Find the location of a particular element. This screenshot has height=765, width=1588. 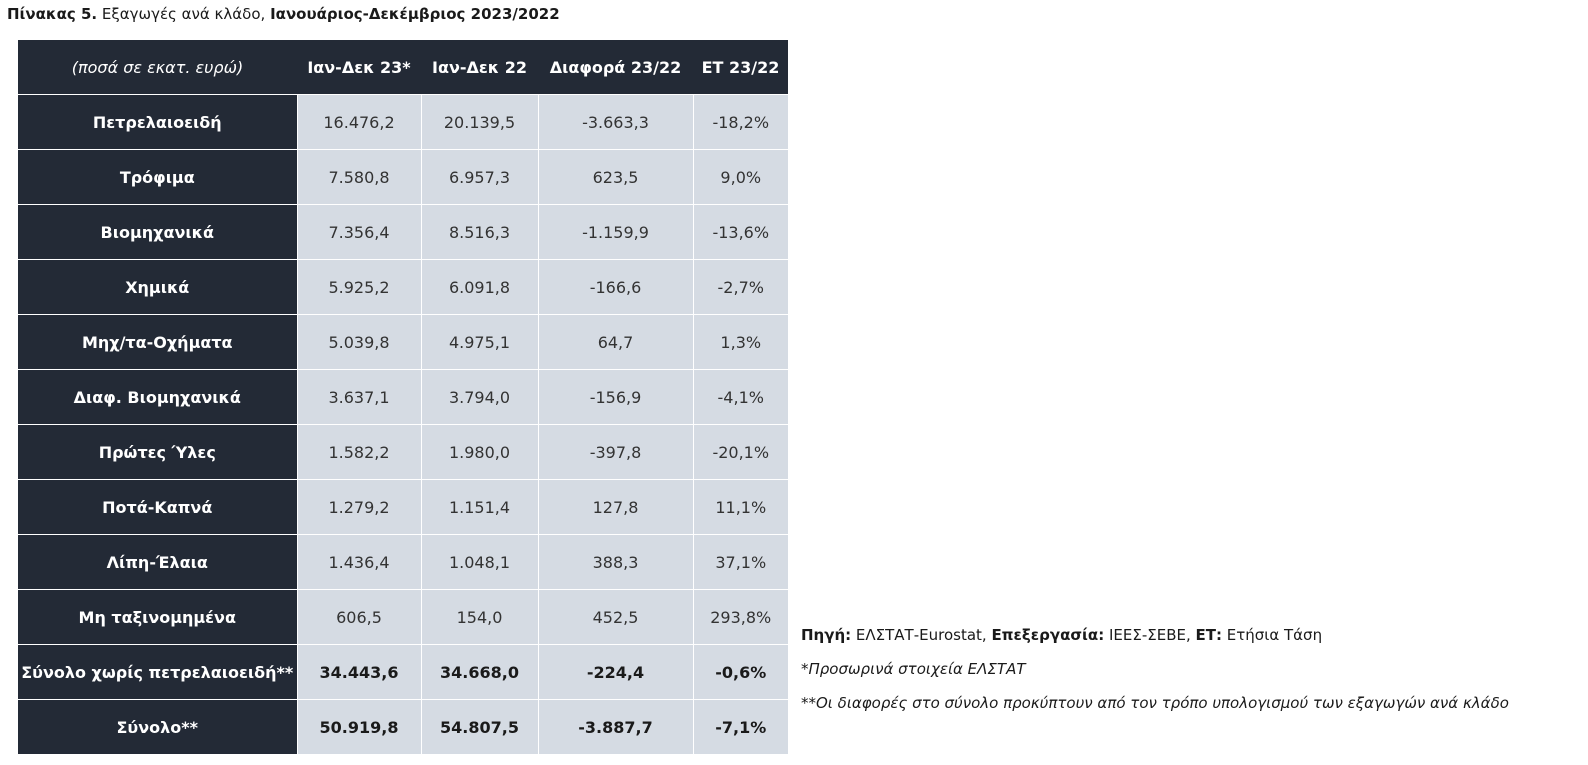

table-row: Μηχ/τα-Οχήματα 5.039,8 4.975,1 64,7 1,3% is located at coordinates (403, 342).